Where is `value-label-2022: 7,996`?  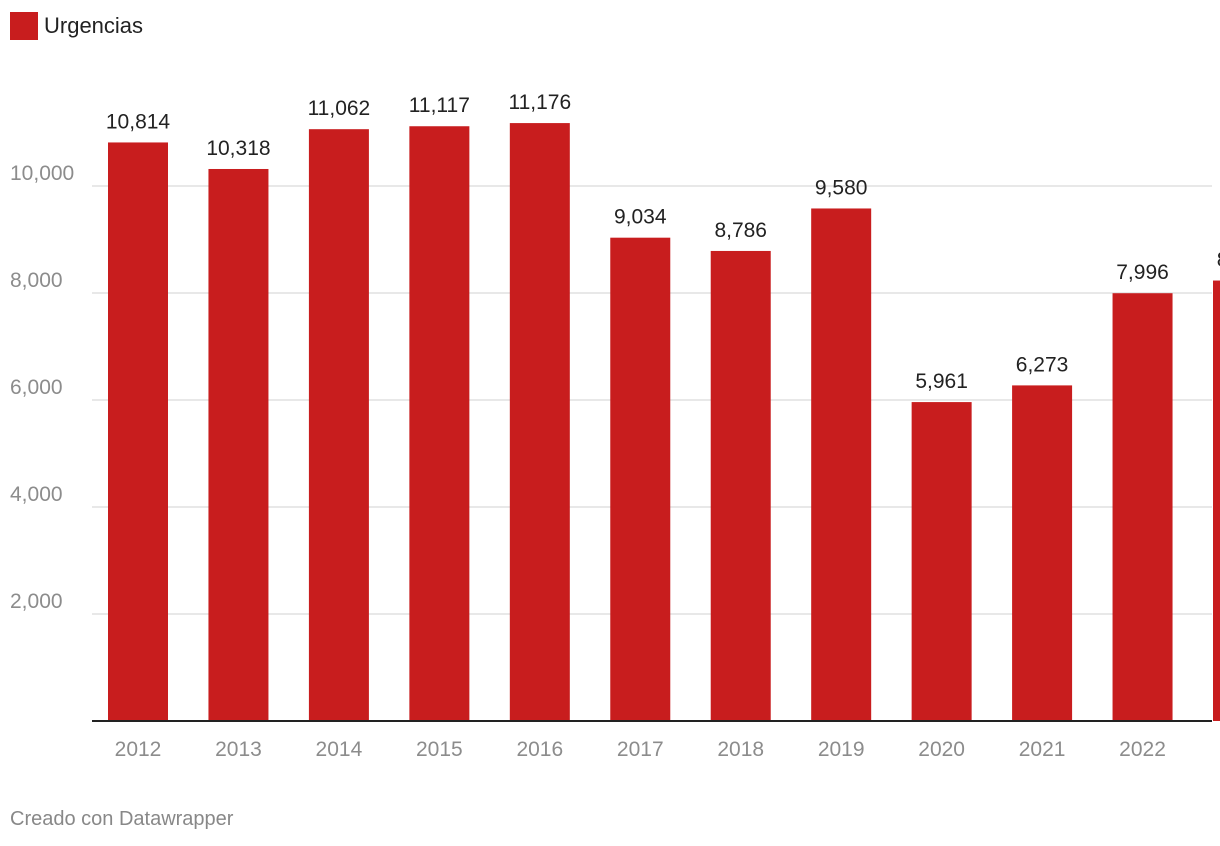
value-label-2022: 7,996 is located at coordinates (1142, 272).